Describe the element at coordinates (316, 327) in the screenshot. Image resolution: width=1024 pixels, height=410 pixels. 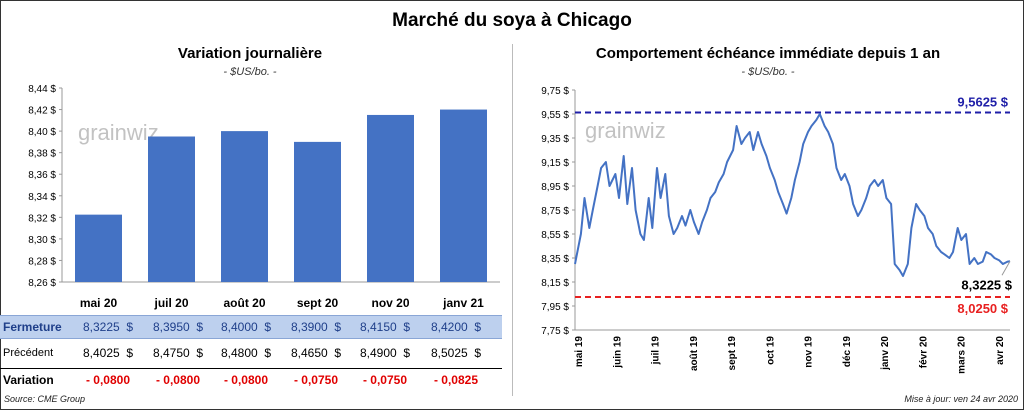
I see `table-cell: 8,3900 $` at that location.